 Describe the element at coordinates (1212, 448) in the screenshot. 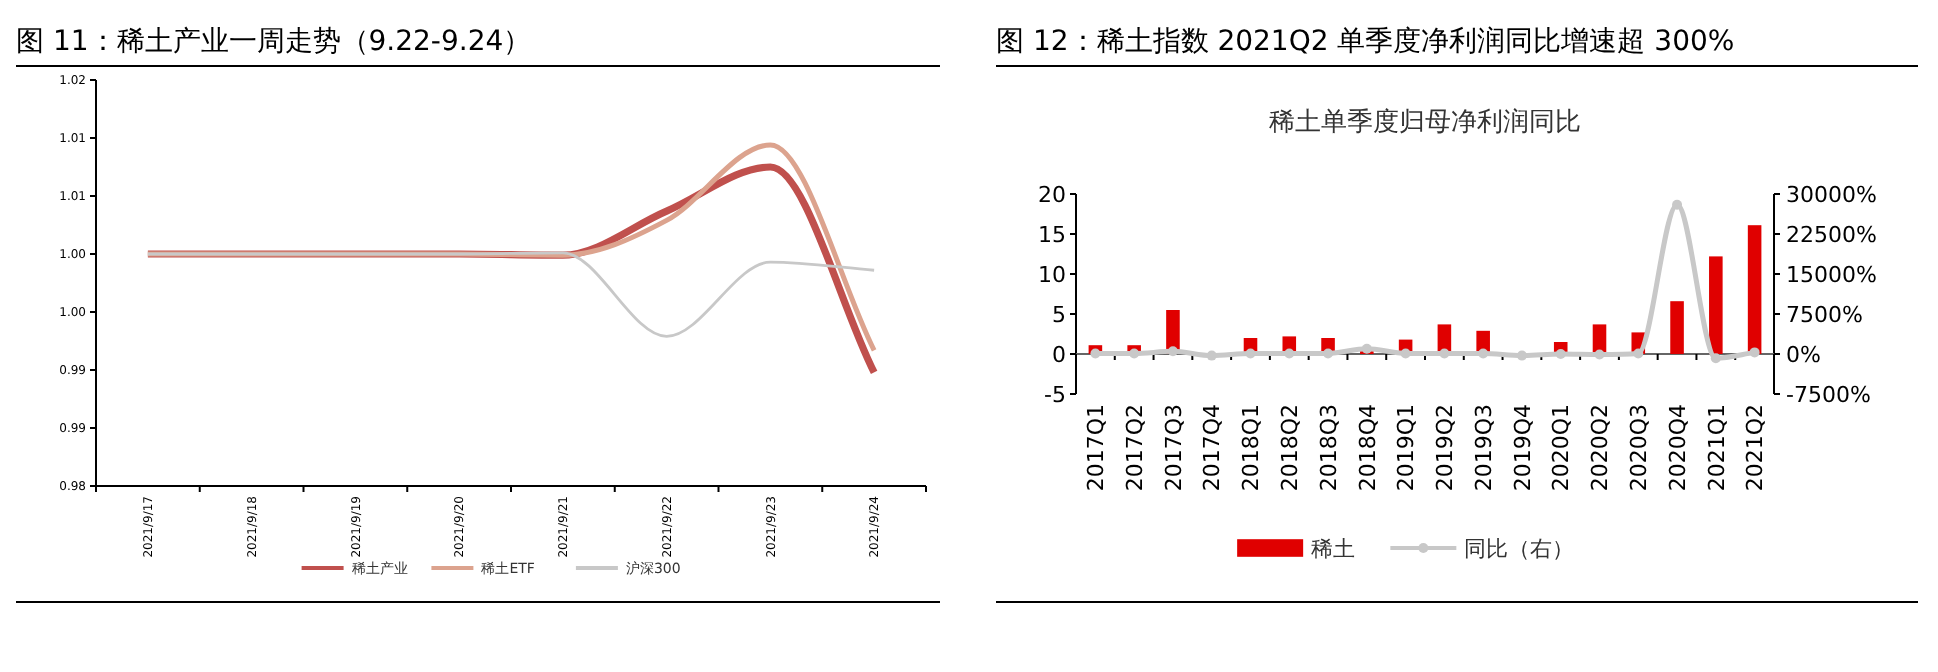

I see `x-tick-label: 2017Q4` at that location.